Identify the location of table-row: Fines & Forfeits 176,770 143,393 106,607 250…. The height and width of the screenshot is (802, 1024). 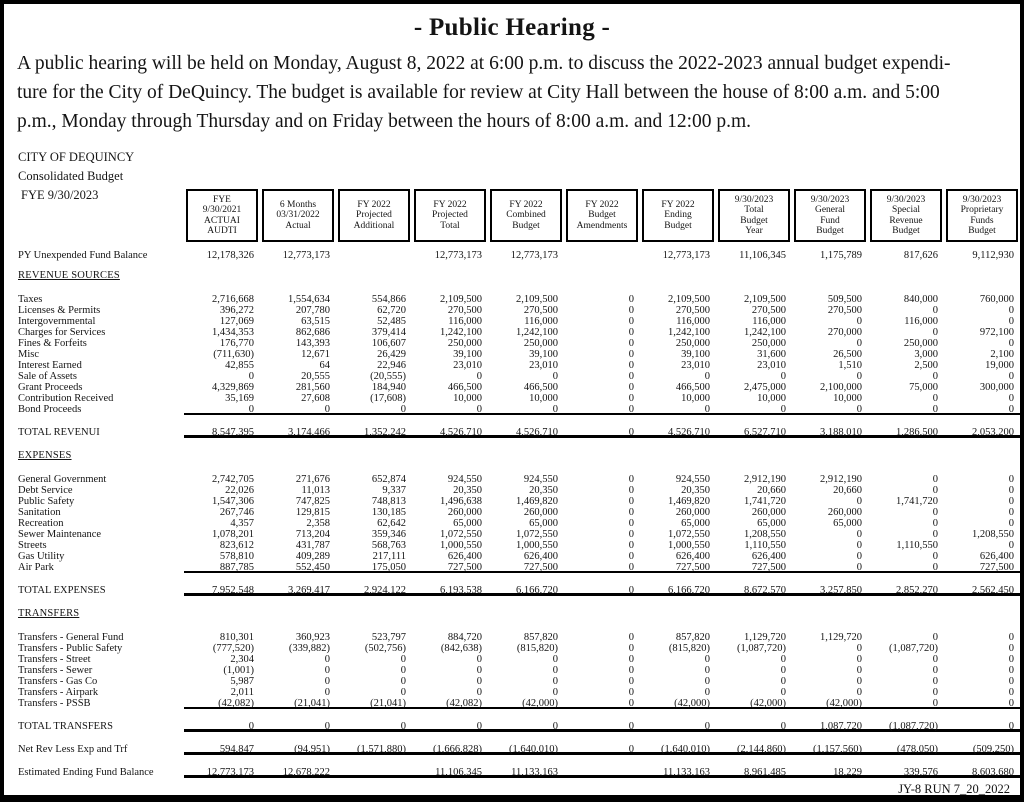
(519, 343).